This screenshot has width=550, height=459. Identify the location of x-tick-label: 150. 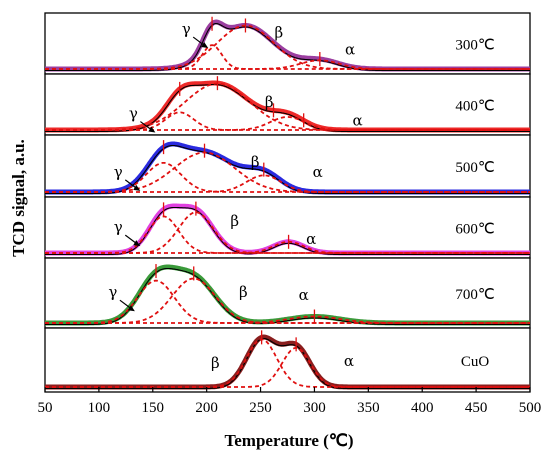
(153, 408).